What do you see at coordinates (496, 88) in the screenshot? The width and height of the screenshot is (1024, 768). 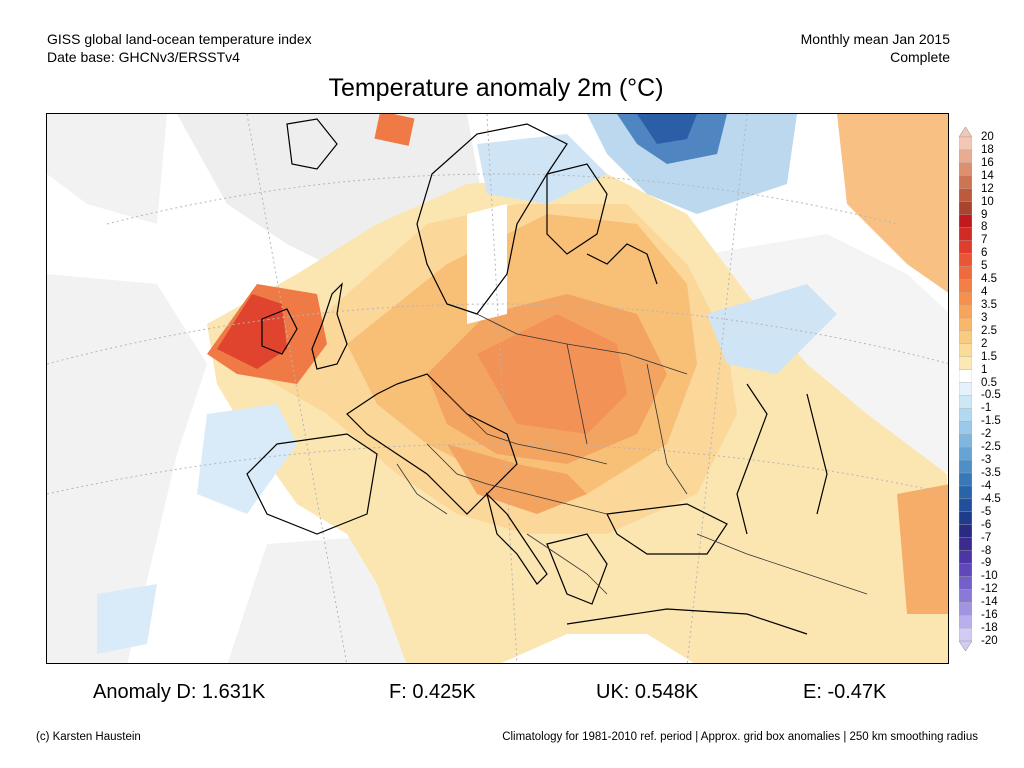 I see `map-title: Temperature anomaly 2m (°C)` at bounding box center [496, 88].